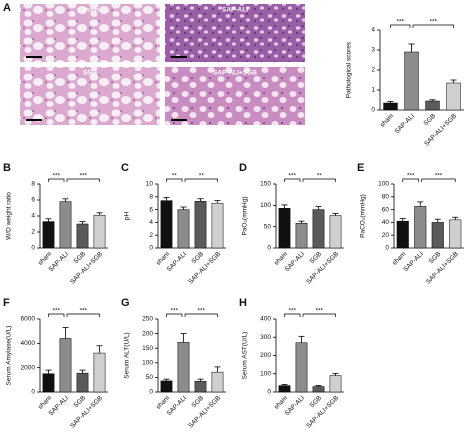 This screenshot has width=474, height=434. I want to click on panel-letter: A, so click(7, 8).